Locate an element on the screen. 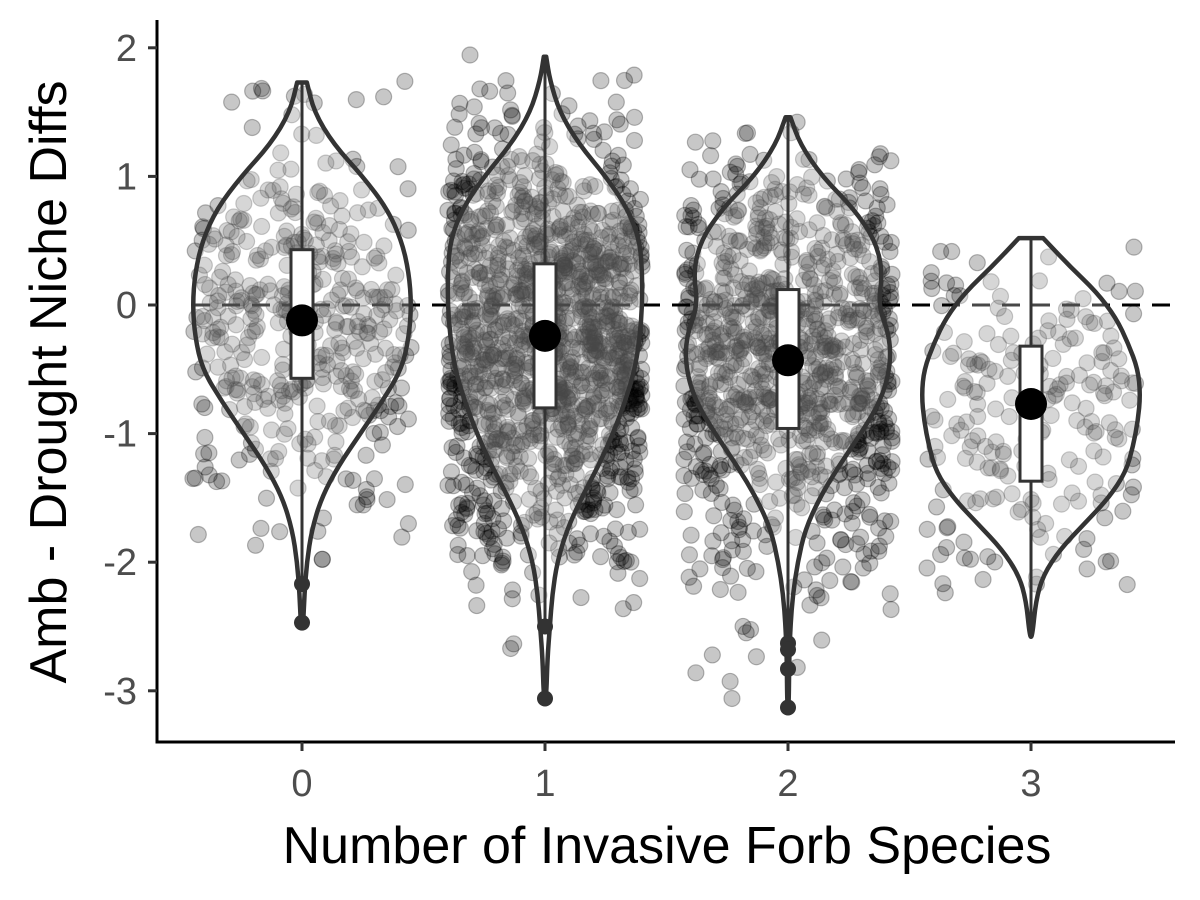  mean-point is located at coordinates (302, 320).